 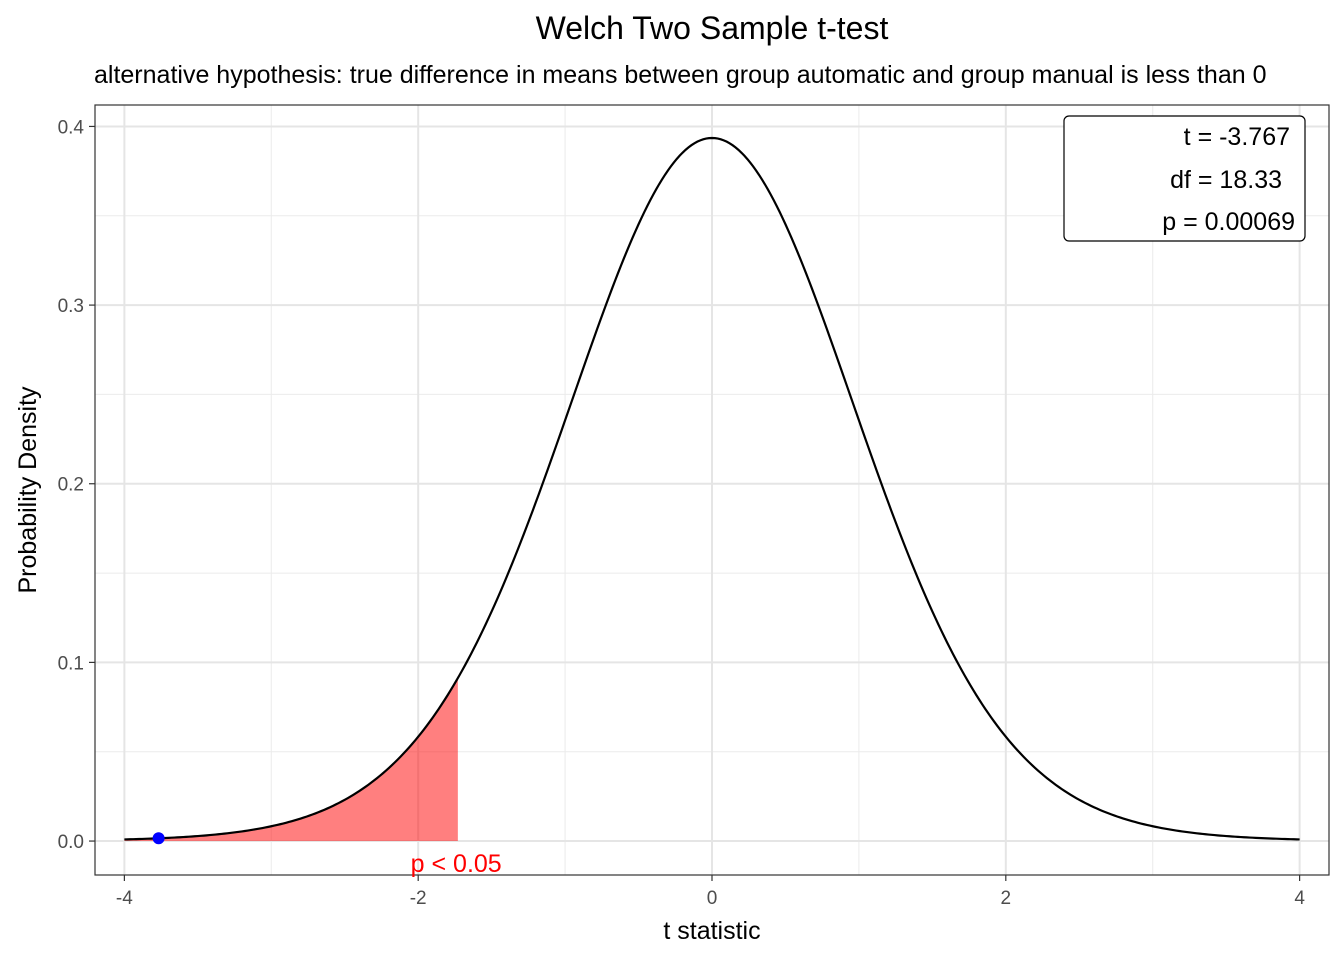 What do you see at coordinates (1299, 898) in the screenshot?
I see `x-tick-label: 4` at bounding box center [1299, 898].